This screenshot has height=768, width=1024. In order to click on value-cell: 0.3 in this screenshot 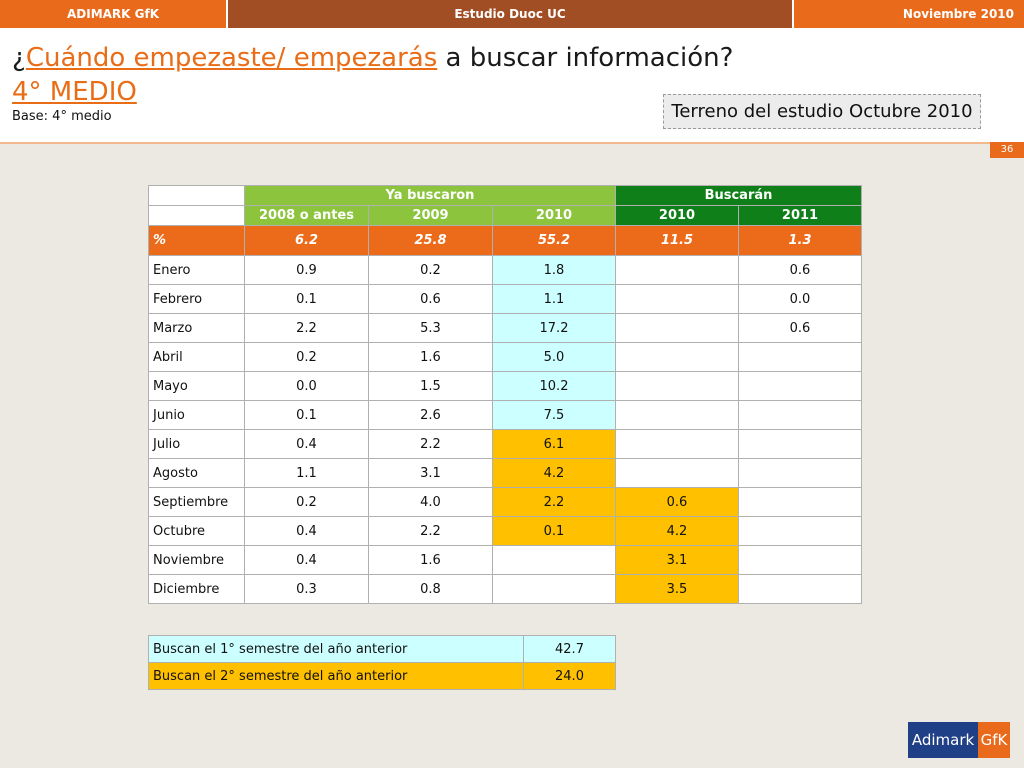, I will do `click(306, 589)`.